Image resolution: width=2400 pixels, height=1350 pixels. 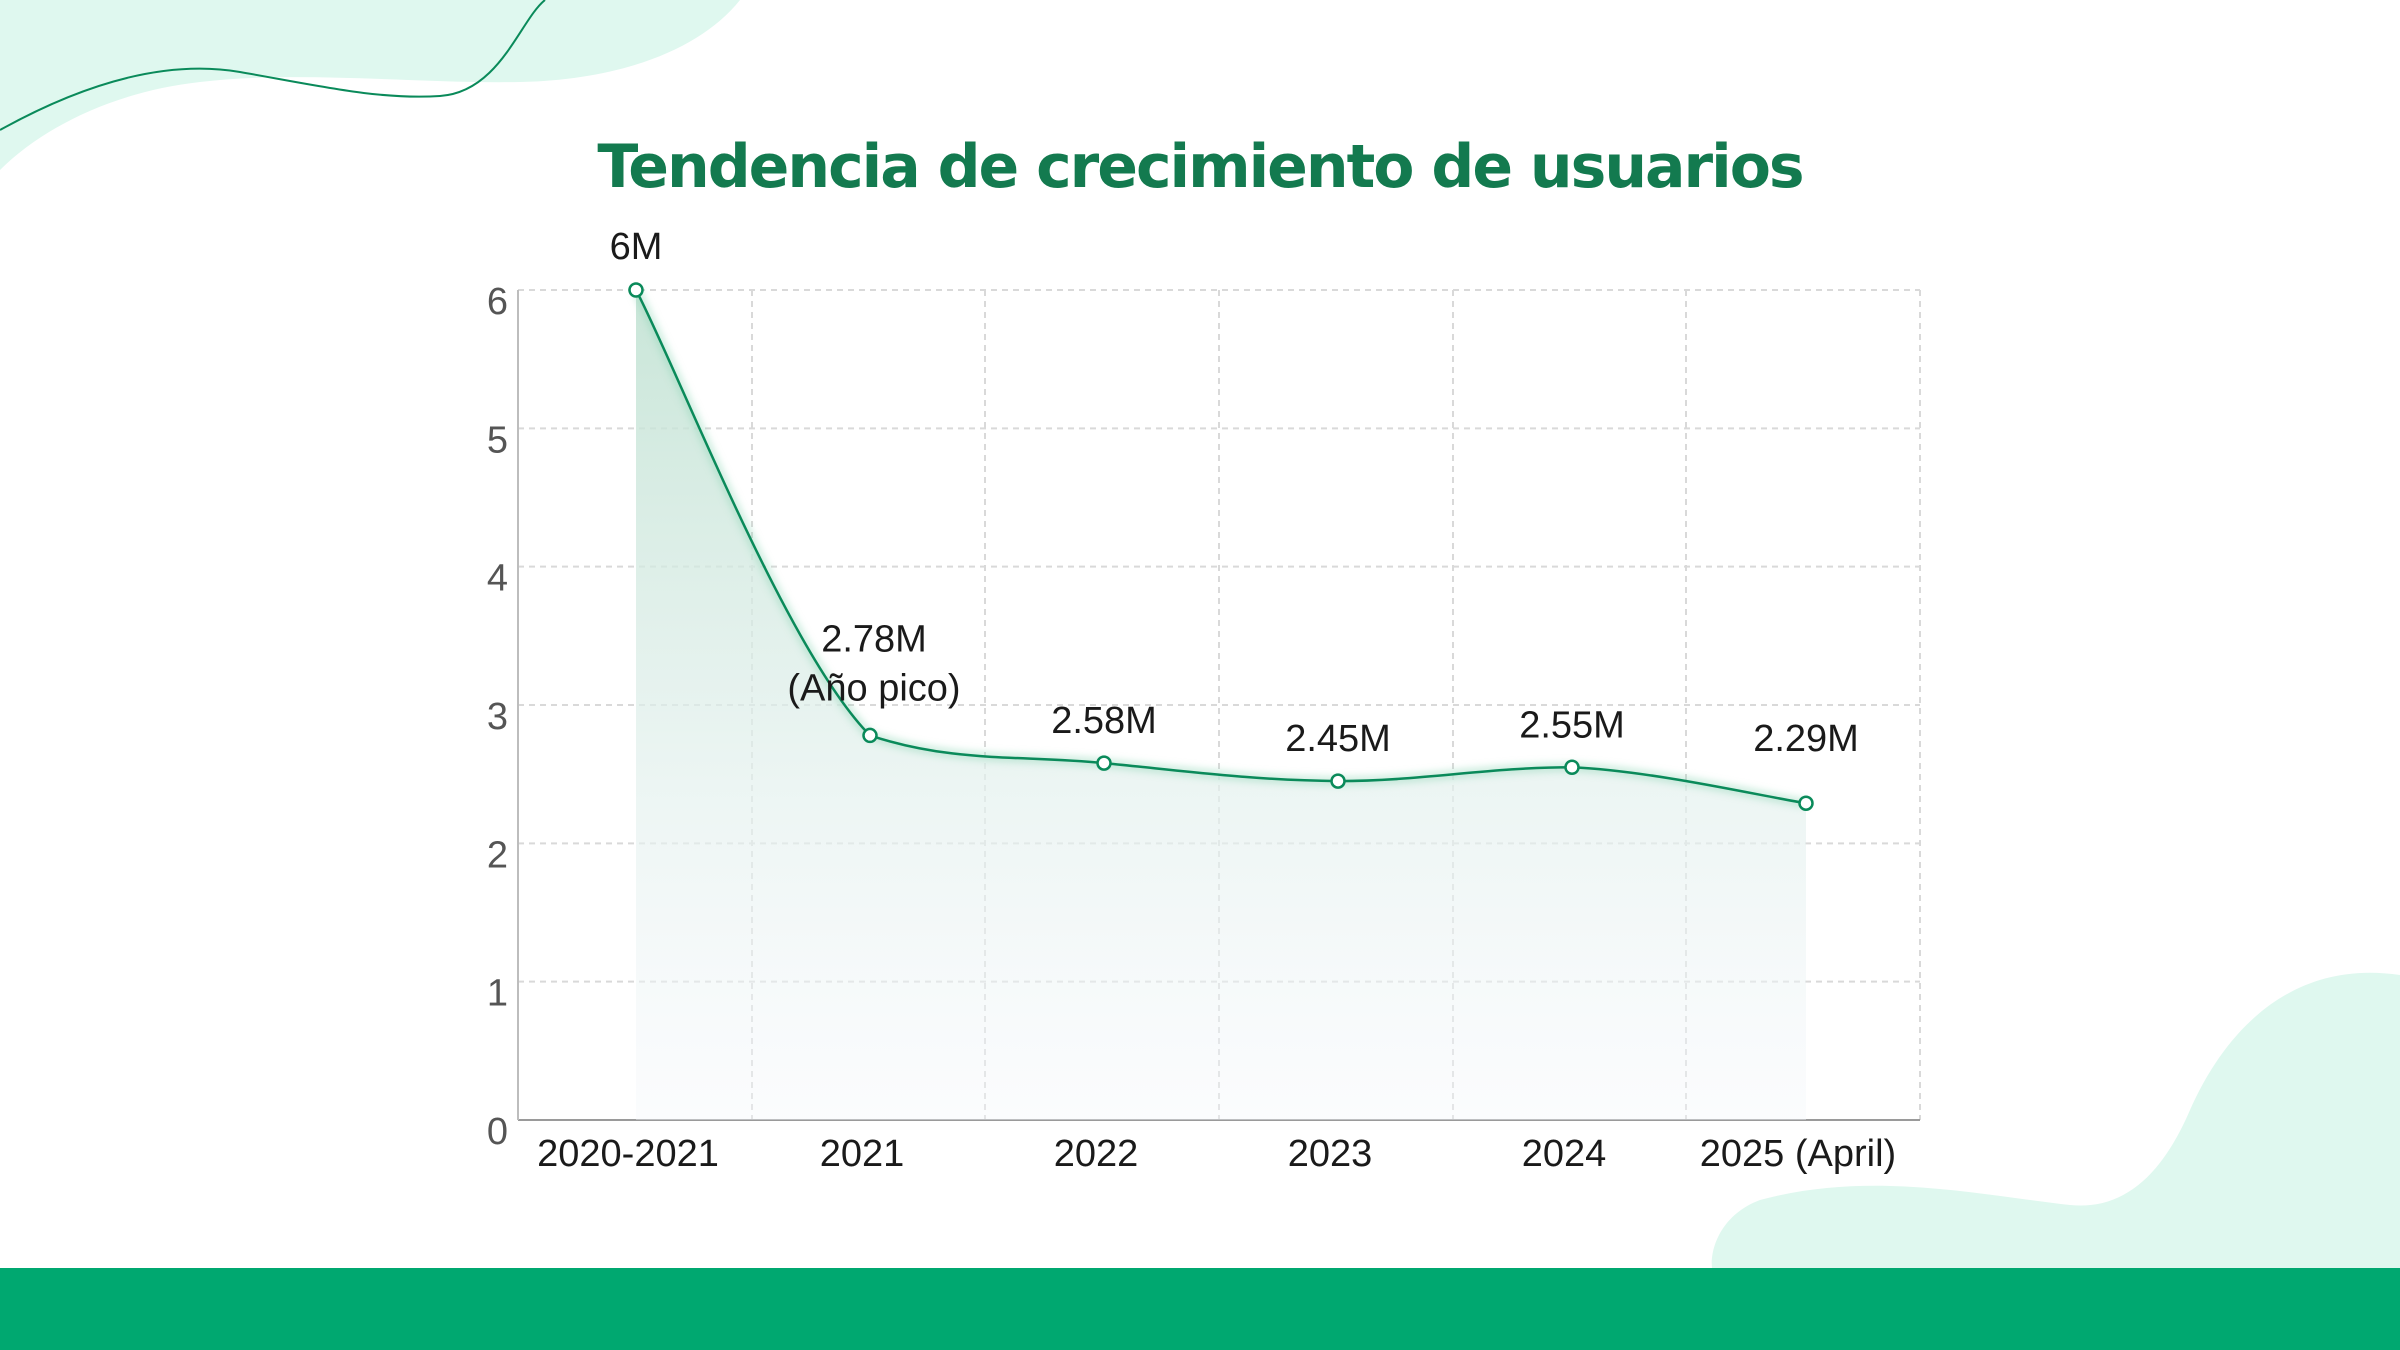 I want to click on x-tick-label-1: 2021, so click(x=862, y=1154).